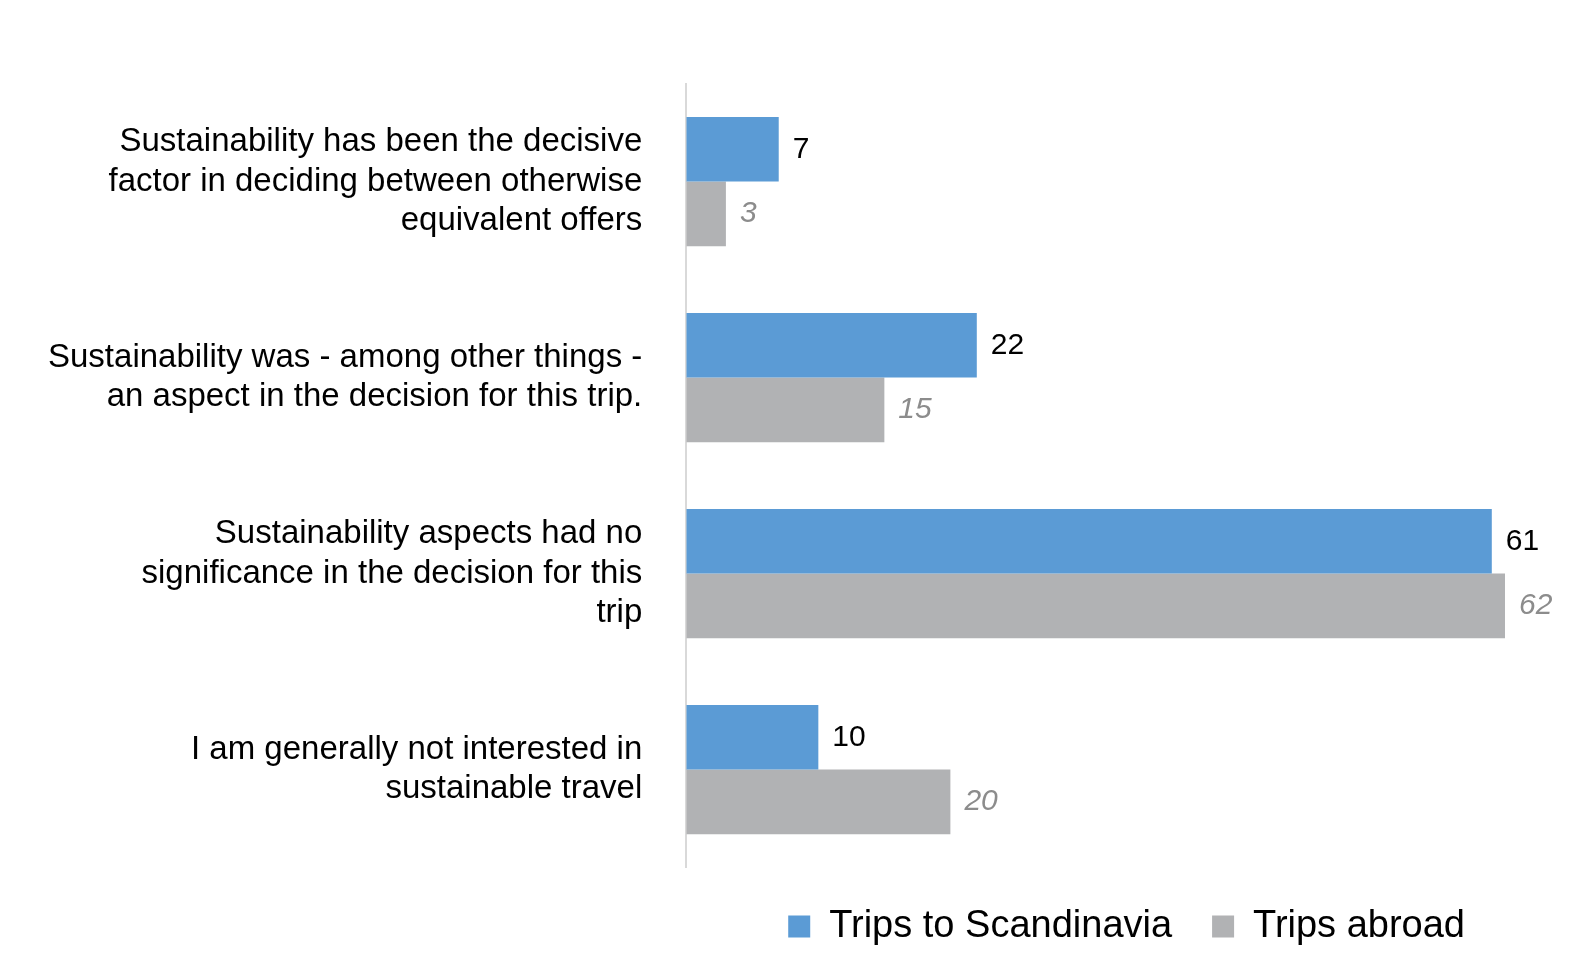  Describe the element at coordinates (849, 735) in the screenshot. I see `data-label: 10` at that location.